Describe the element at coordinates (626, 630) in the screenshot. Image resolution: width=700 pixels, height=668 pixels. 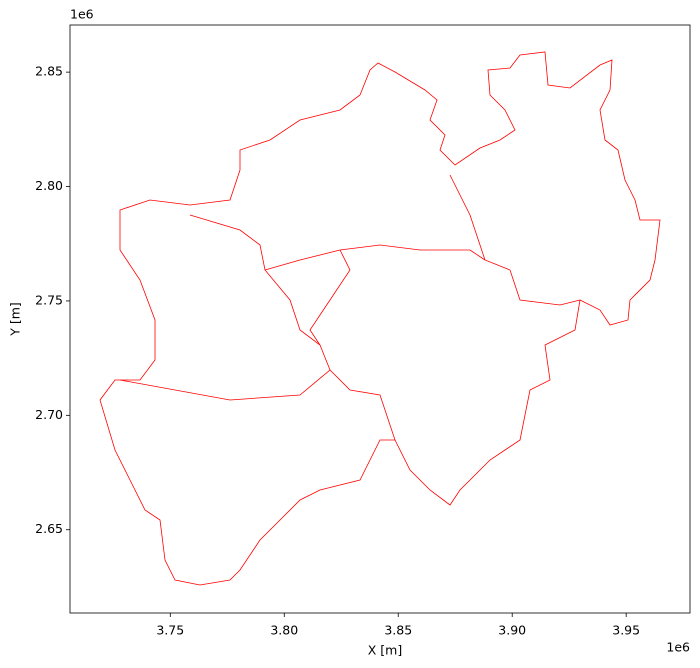
I see `x-tick-label: 3.95` at that location.